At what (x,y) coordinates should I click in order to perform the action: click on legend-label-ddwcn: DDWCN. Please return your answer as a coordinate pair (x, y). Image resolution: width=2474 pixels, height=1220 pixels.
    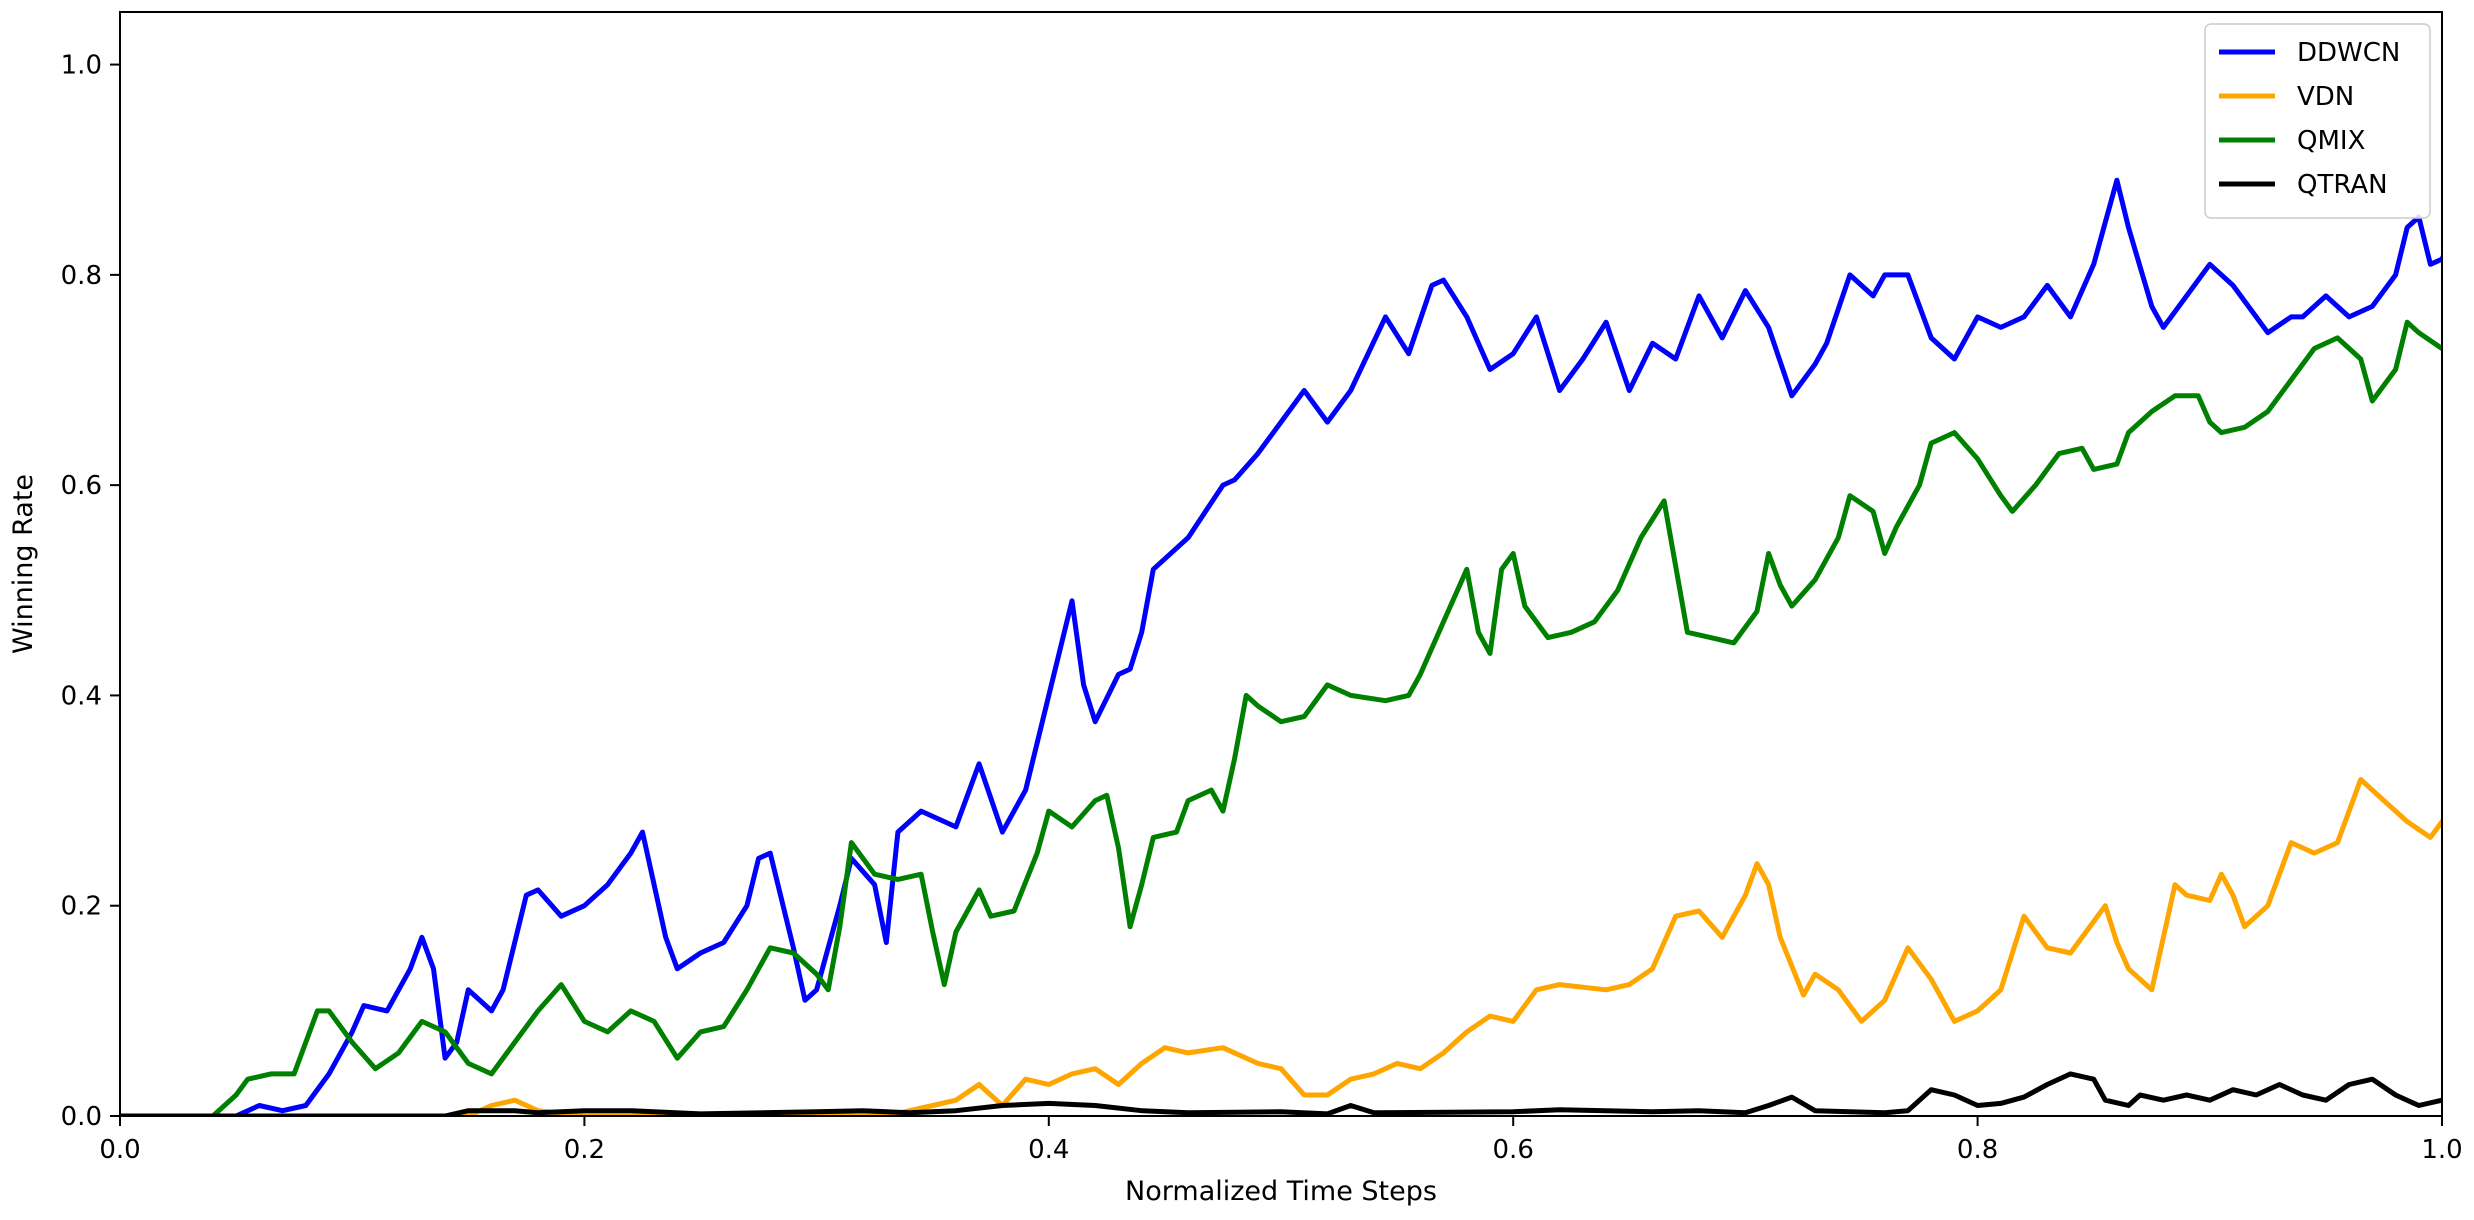
    Looking at the image, I should click on (2348, 53).